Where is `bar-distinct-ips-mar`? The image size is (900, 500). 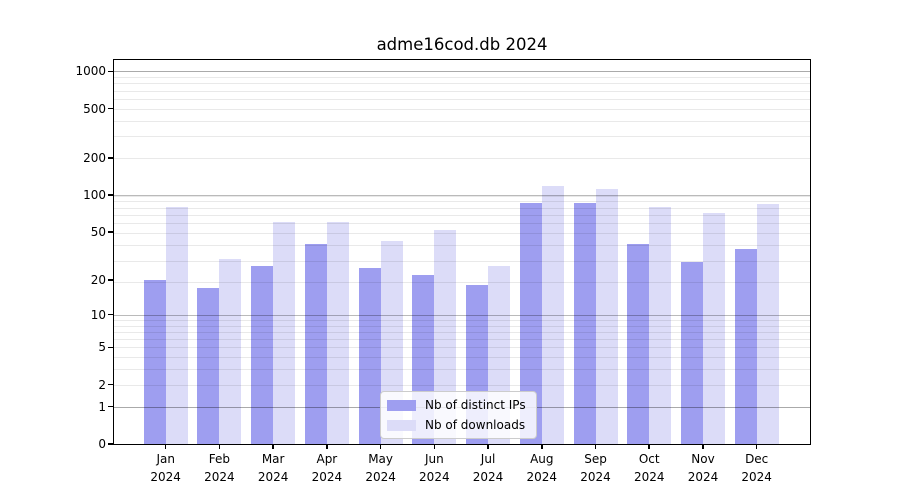
bar-distinct-ips-mar is located at coordinates (262, 355).